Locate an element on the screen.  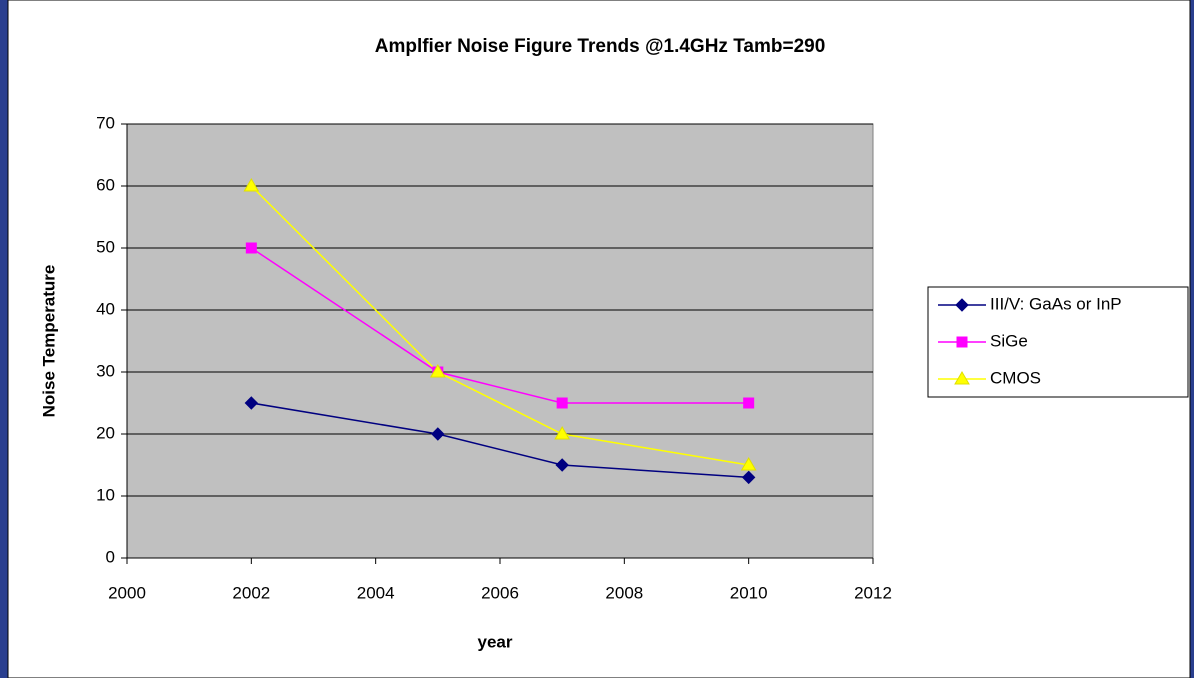
legend-label: CMOS is located at coordinates (1015, 377).